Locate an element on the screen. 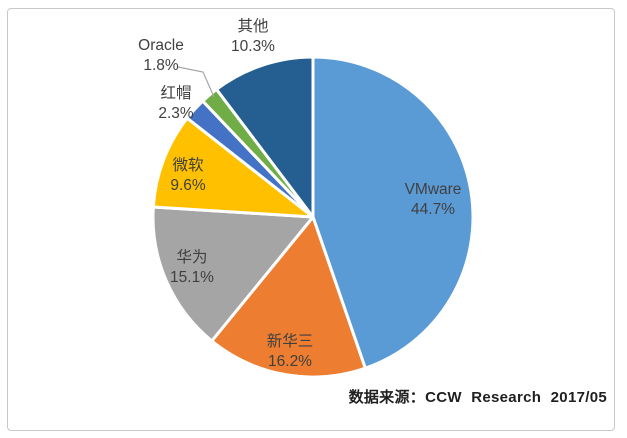 Image resolution: width=627 pixels, height=438 pixels. pie-slice-华为 is located at coordinates (233, 274).